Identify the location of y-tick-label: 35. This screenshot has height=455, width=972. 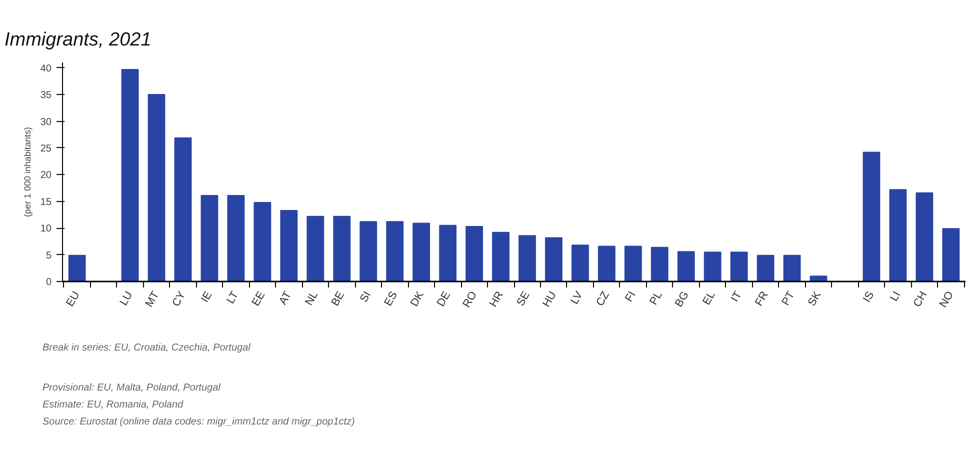
(46, 96).